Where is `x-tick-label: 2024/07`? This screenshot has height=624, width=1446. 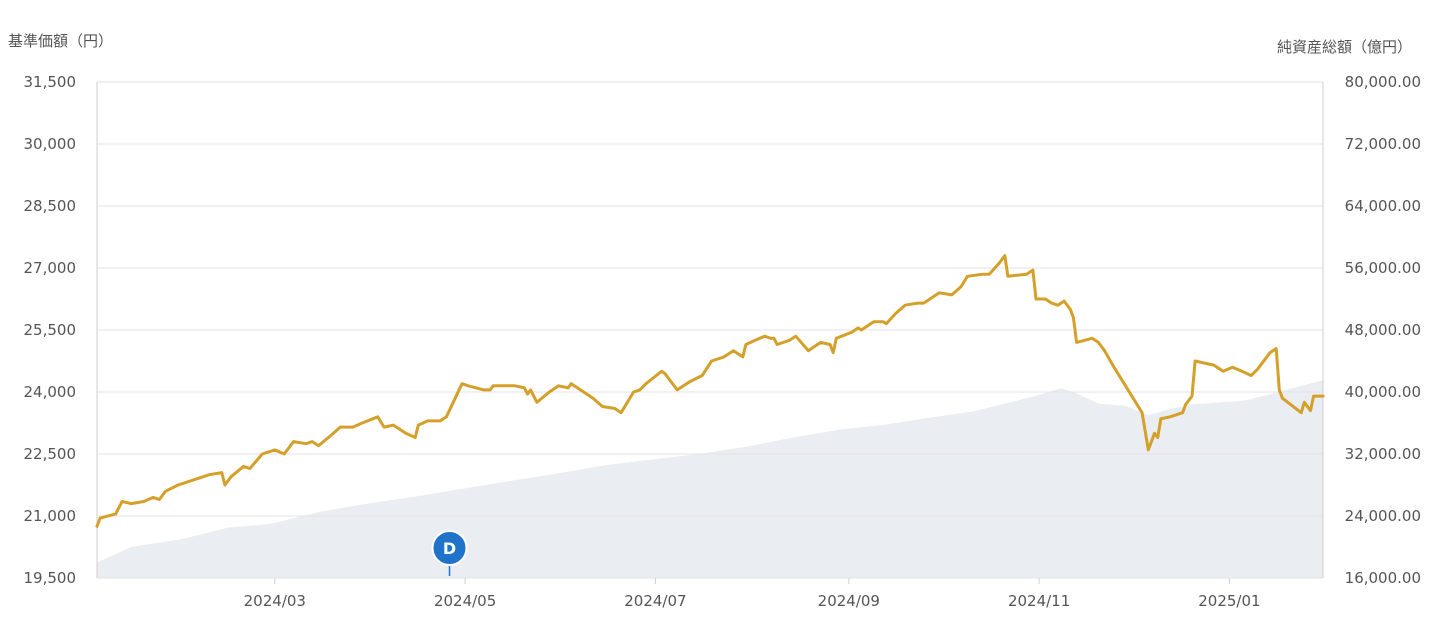
x-tick-label: 2024/07 is located at coordinates (655, 601).